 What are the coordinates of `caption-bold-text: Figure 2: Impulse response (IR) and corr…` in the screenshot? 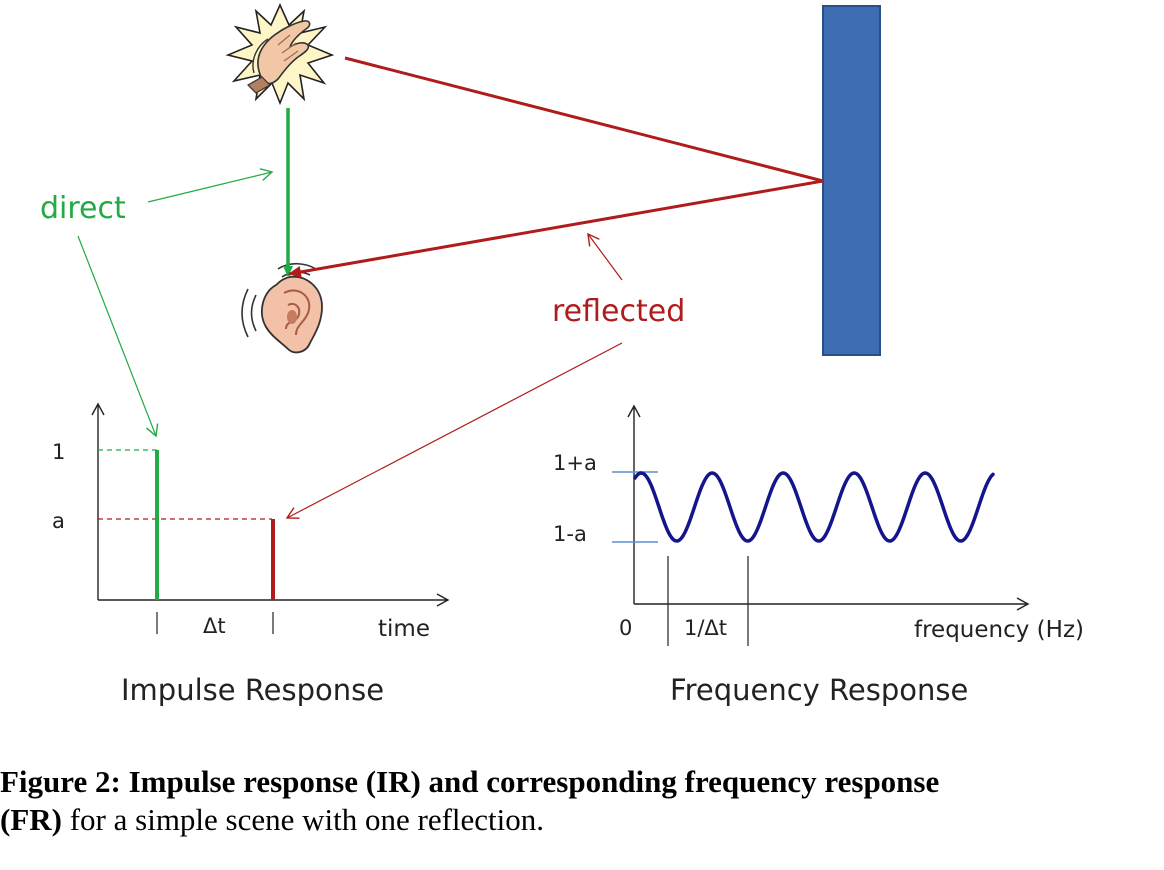 It's located at (470, 781).